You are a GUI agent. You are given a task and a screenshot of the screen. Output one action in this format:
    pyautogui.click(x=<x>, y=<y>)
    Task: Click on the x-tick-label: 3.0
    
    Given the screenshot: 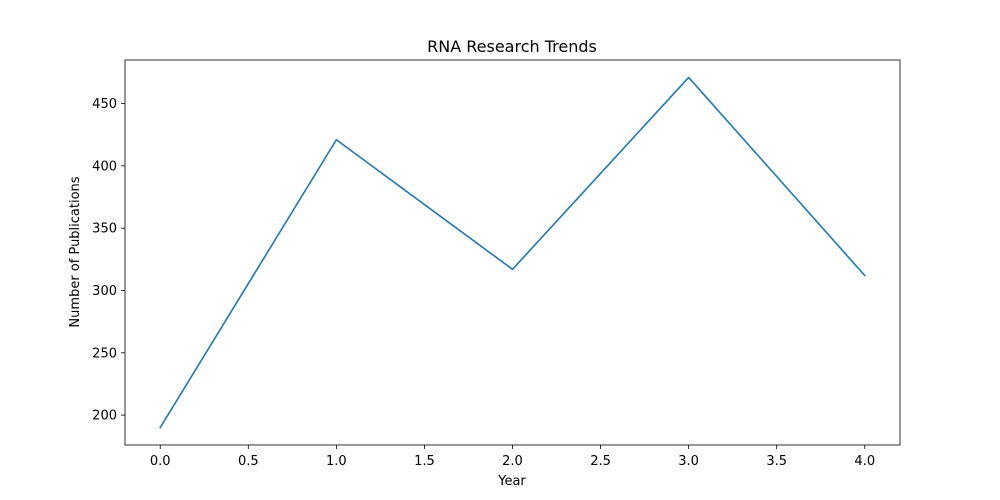 What is the action you would take?
    pyautogui.click(x=688, y=461)
    